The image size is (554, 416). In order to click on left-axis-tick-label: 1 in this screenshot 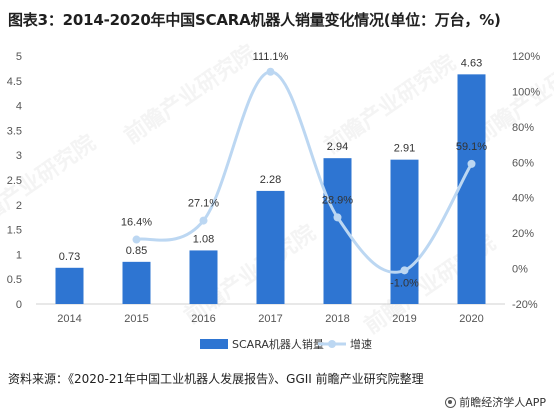, I will do `click(19, 255)`.